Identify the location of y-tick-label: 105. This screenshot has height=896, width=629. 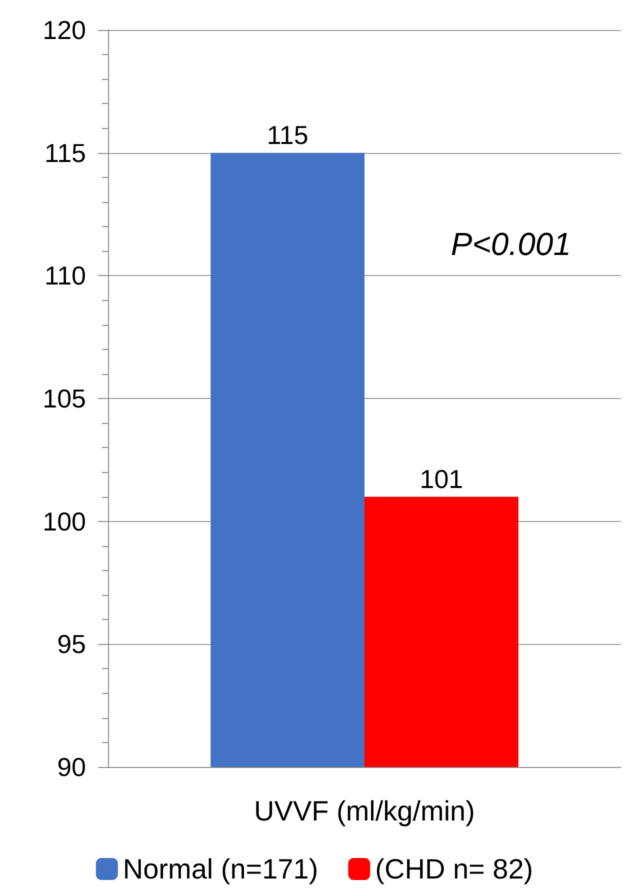
(64, 399).